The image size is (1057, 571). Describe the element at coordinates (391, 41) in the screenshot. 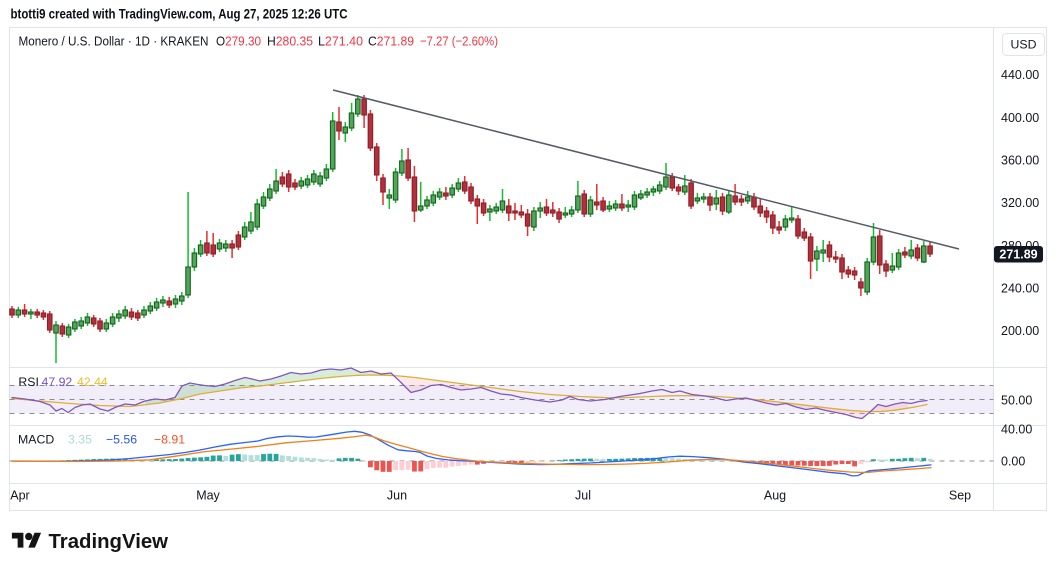

I see `svg-text: C271.89` at that location.